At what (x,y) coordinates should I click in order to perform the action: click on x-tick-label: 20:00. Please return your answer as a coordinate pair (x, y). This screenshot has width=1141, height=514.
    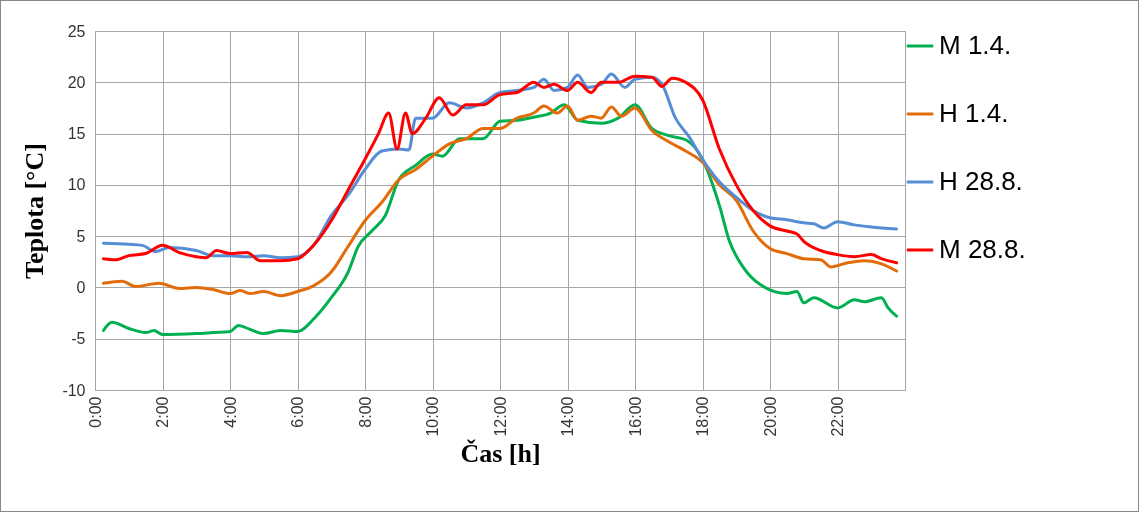
    Looking at the image, I should click on (770, 416).